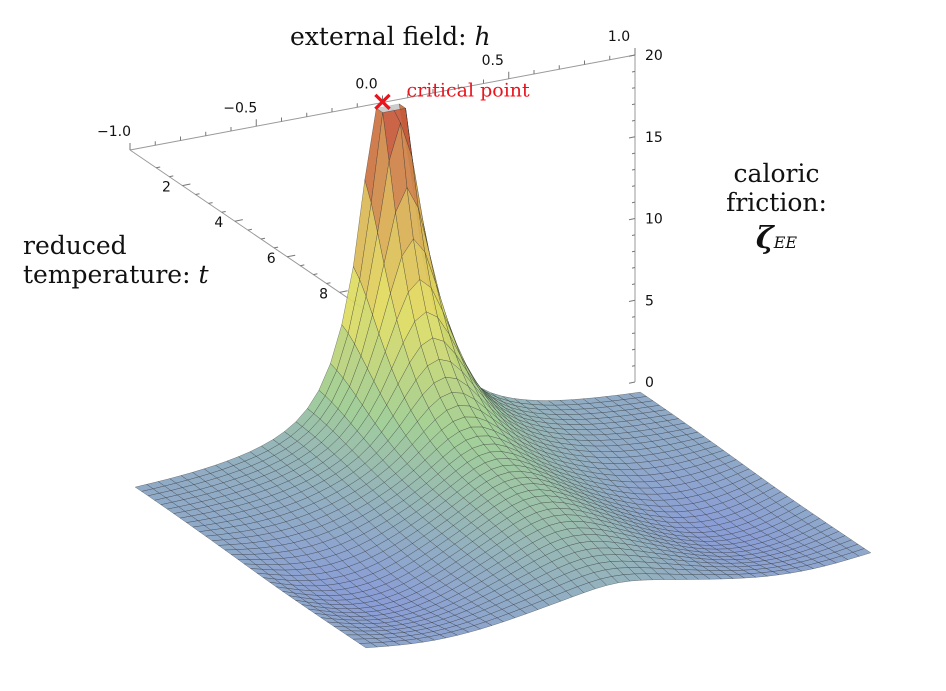 The height and width of the screenshot is (691, 946). What do you see at coordinates (493, 61) in the screenshot?
I see `h-tick-label: 0.5` at bounding box center [493, 61].